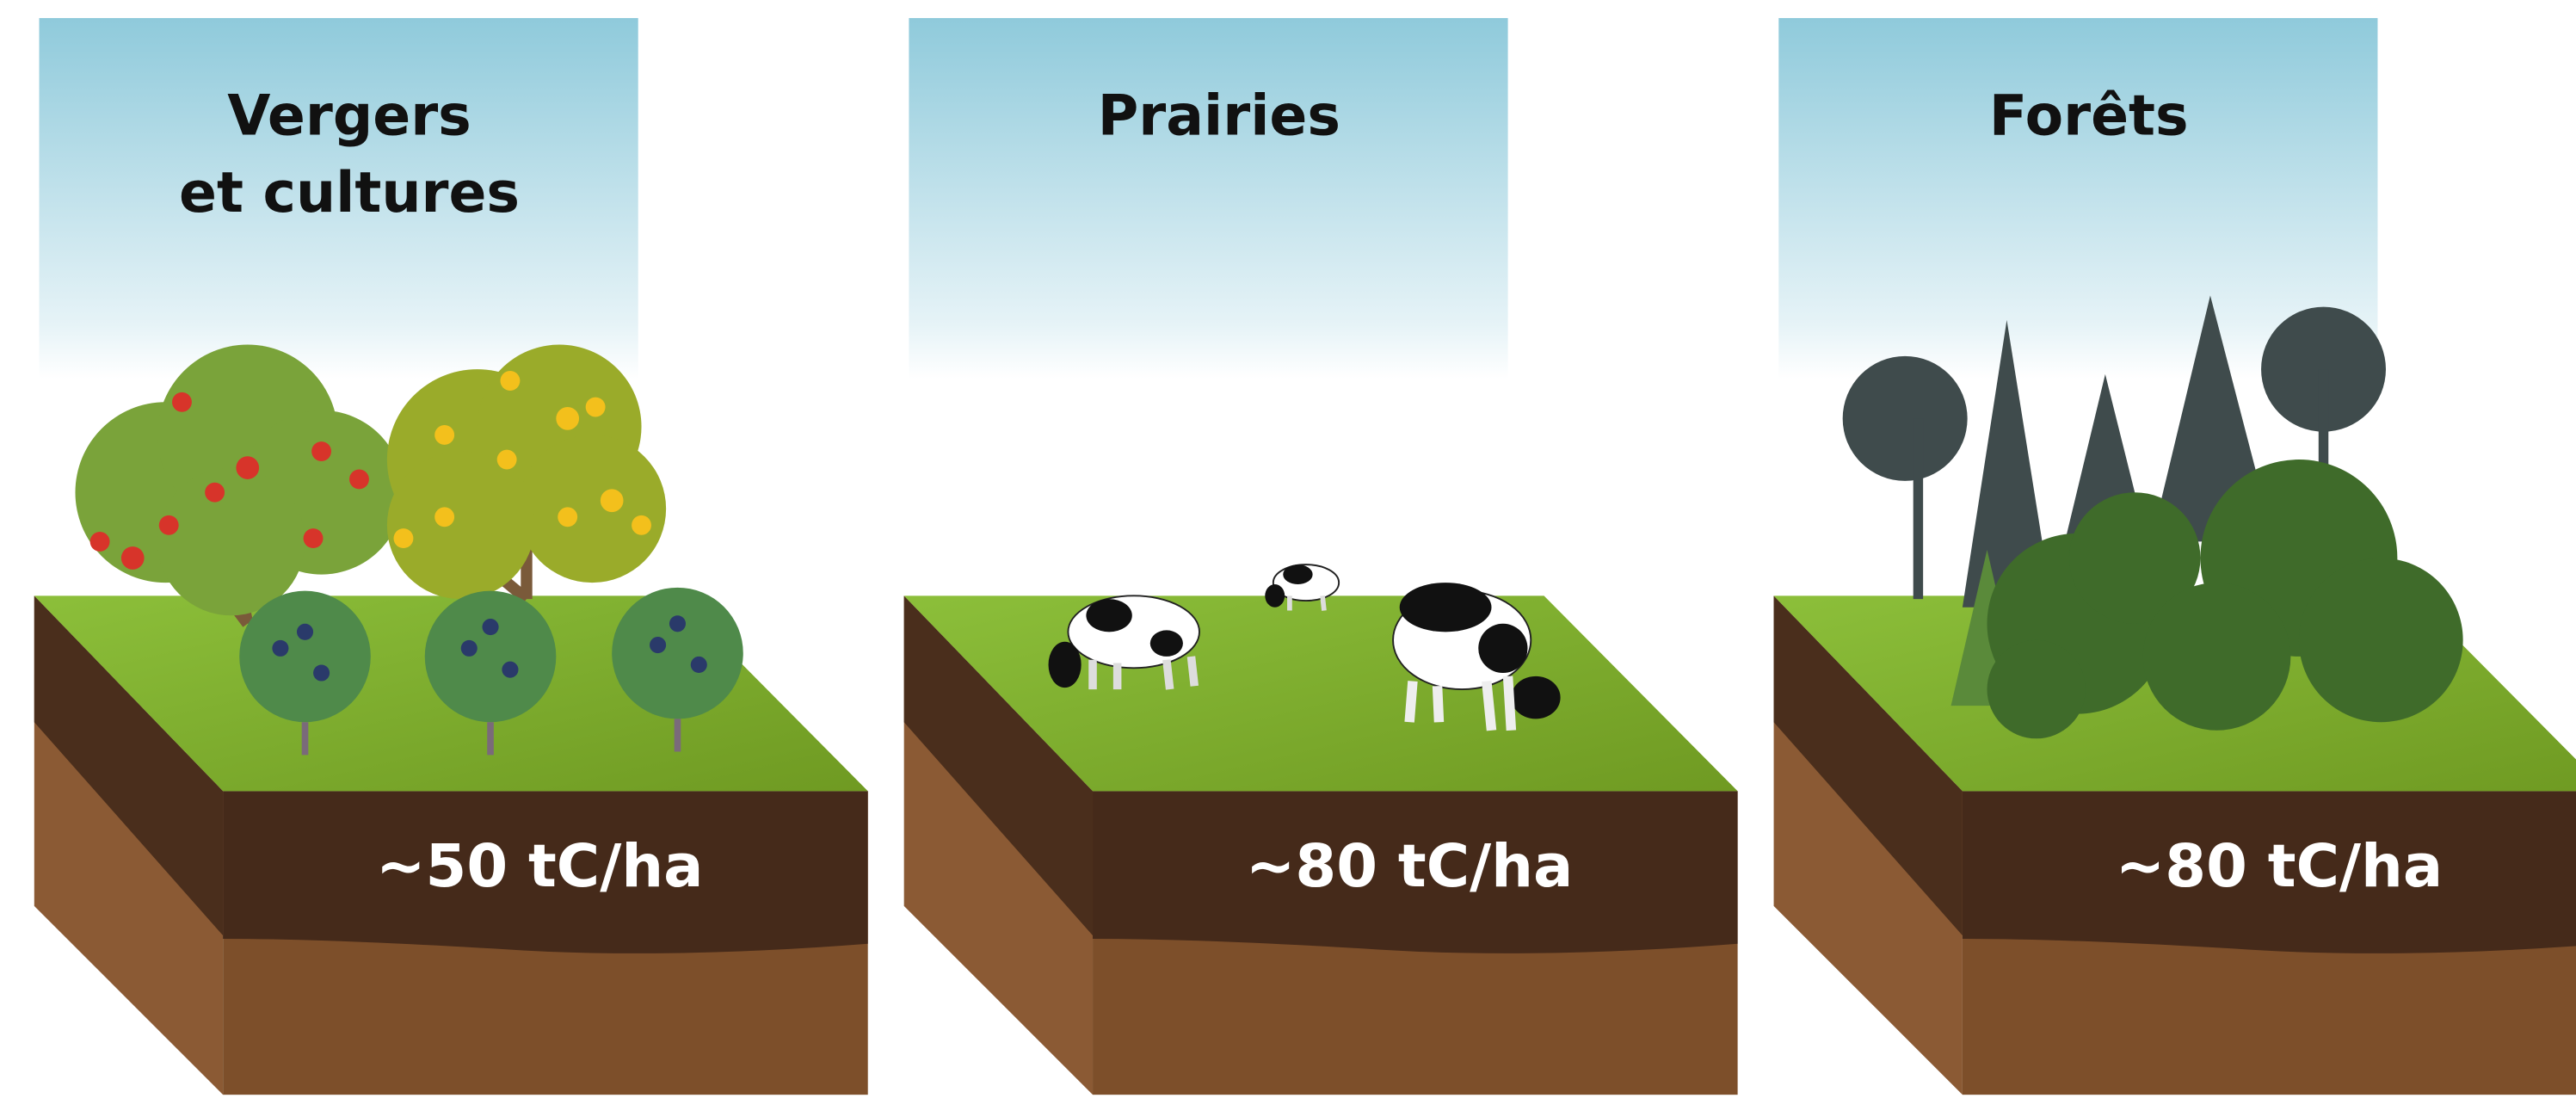 This screenshot has height=1098, width=2576. Describe the element at coordinates (349, 193) in the screenshot. I see `panel-title: et cultures` at that location.